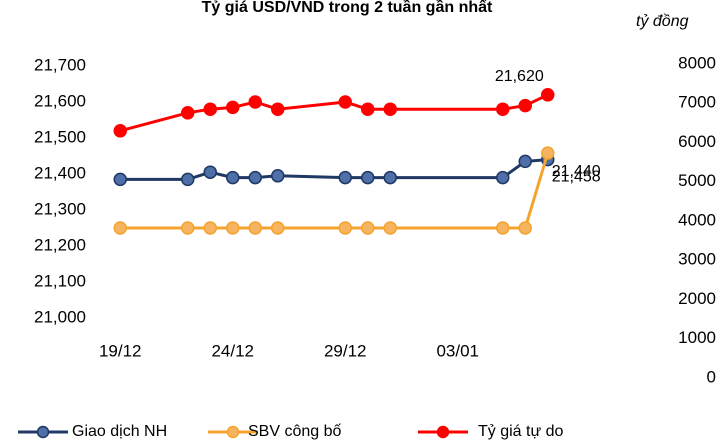 This screenshot has width=717, height=444. I want to click on y-tick-label: 21,100, so click(60, 280).